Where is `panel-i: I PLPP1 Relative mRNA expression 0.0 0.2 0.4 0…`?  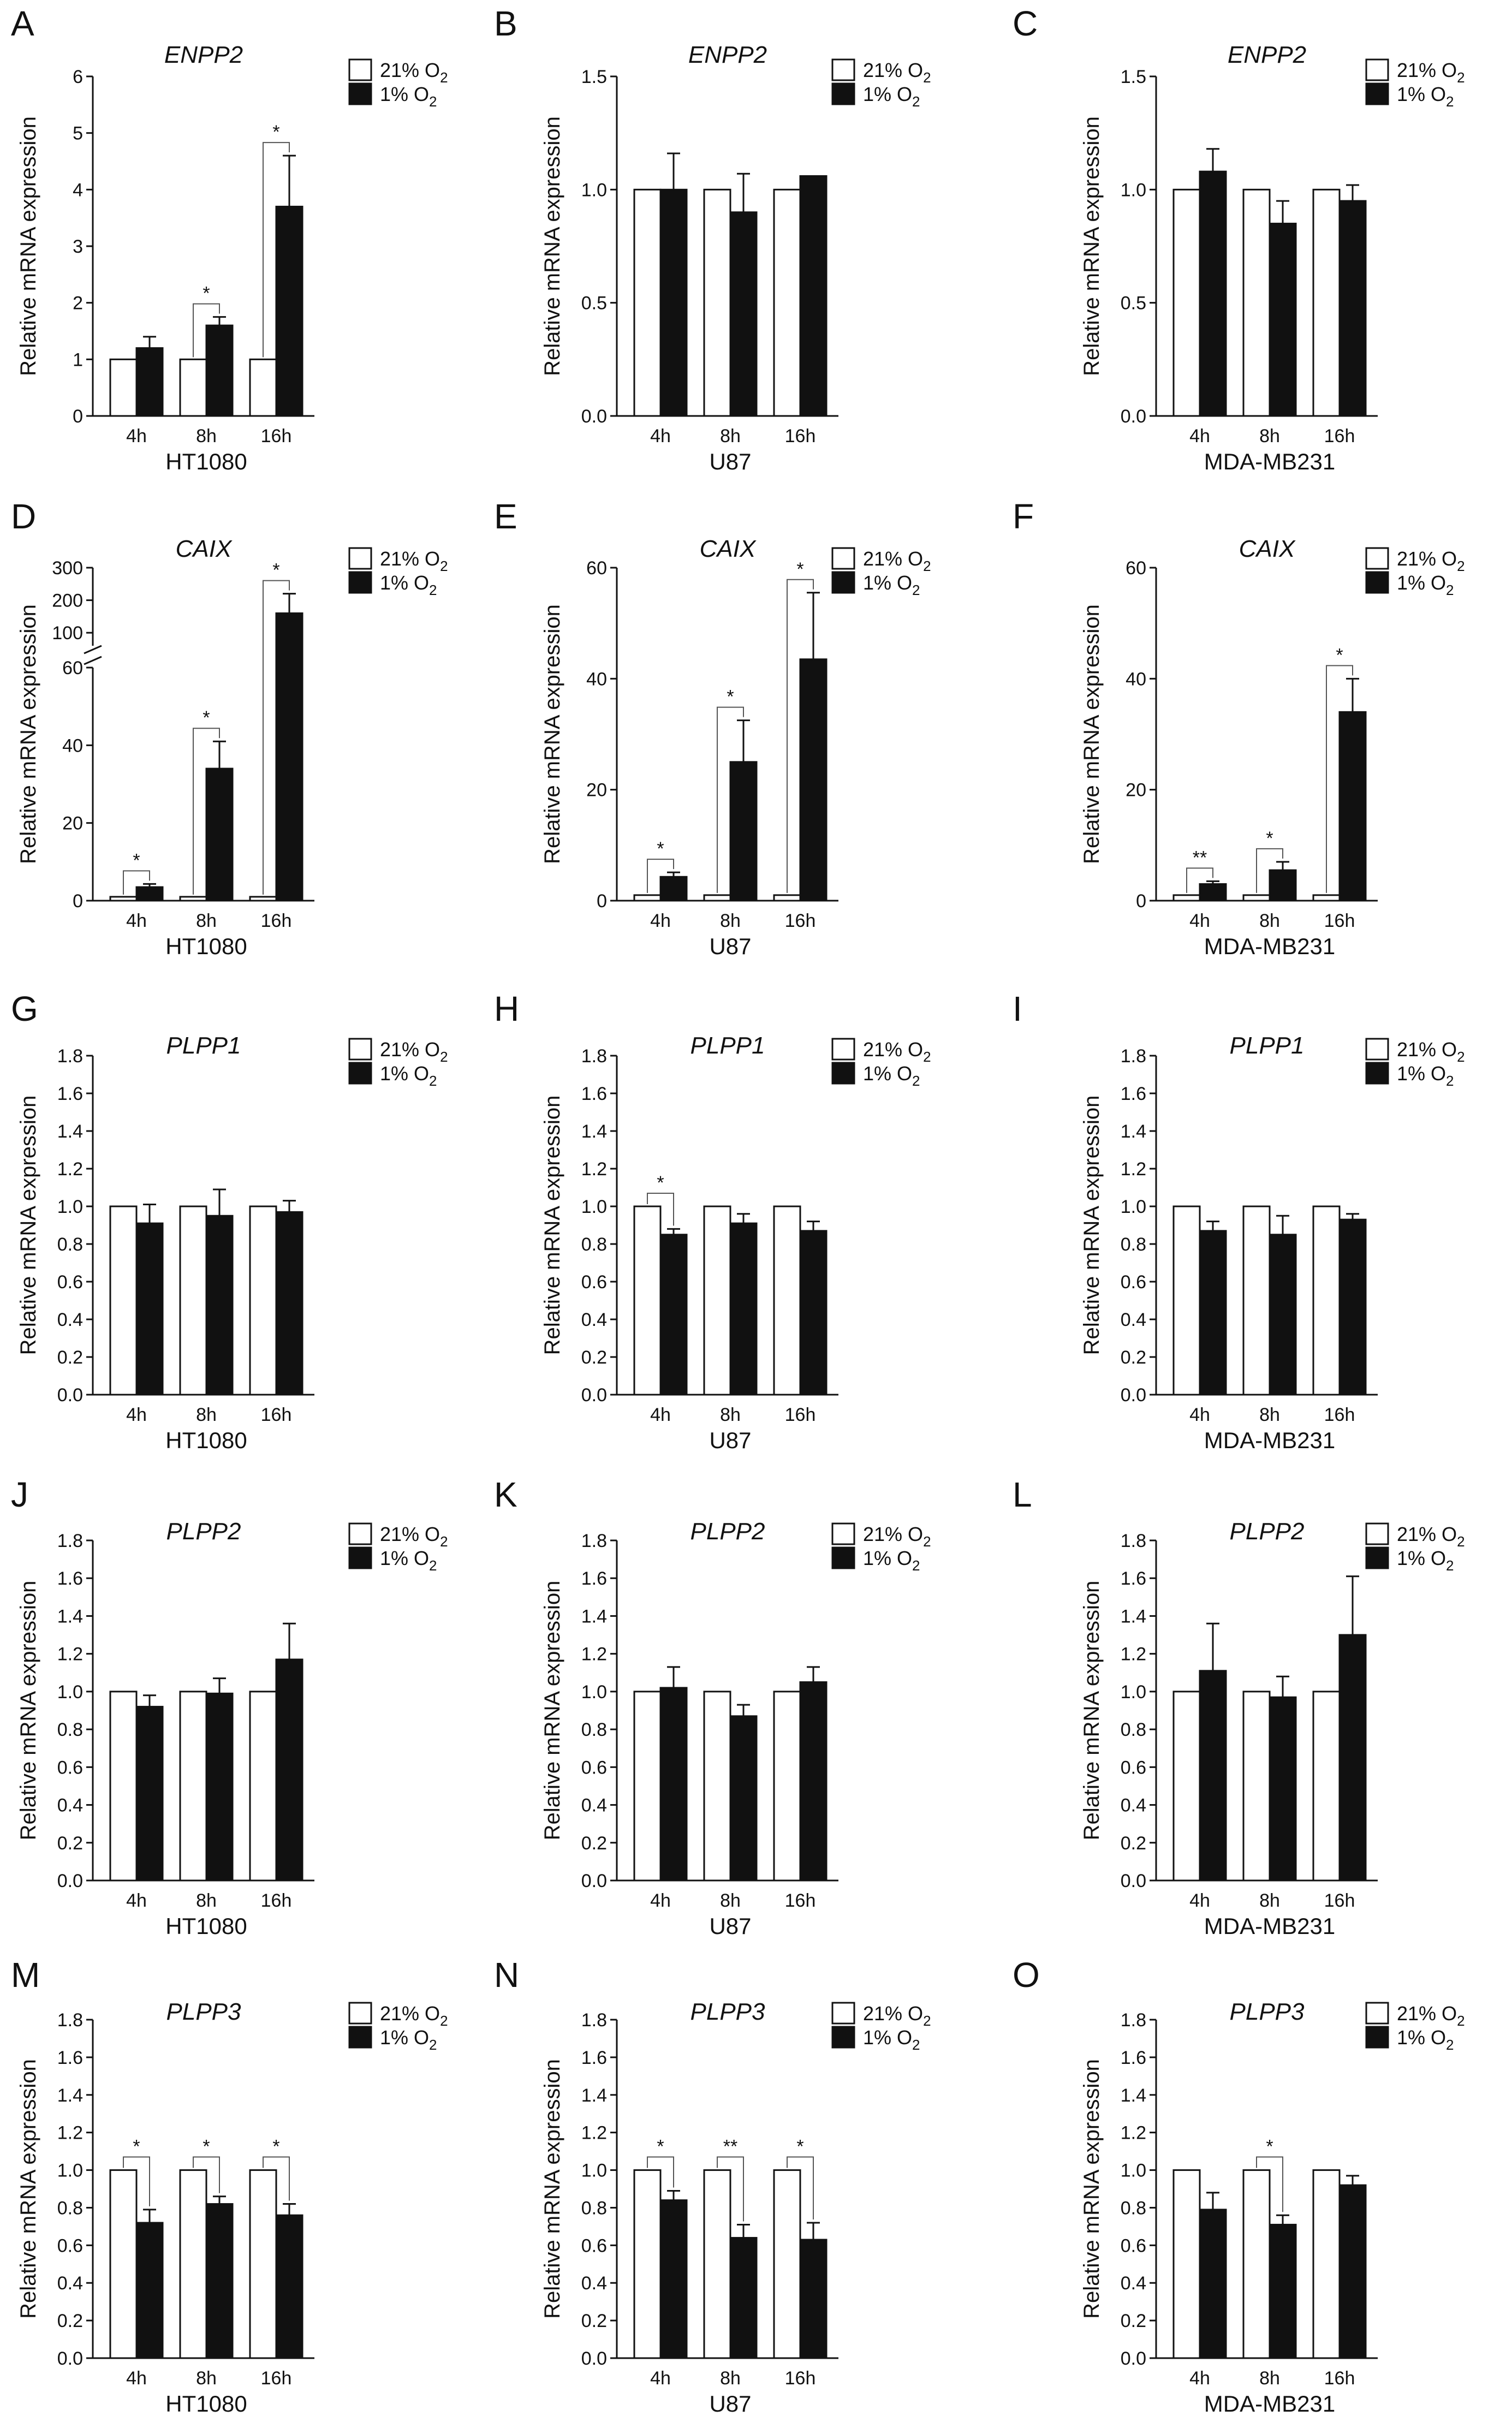
panel-i: I PLPP1 Relative mRNA expression 0.0 0.2 0.4 0… is located at coordinates (1239, 1221).